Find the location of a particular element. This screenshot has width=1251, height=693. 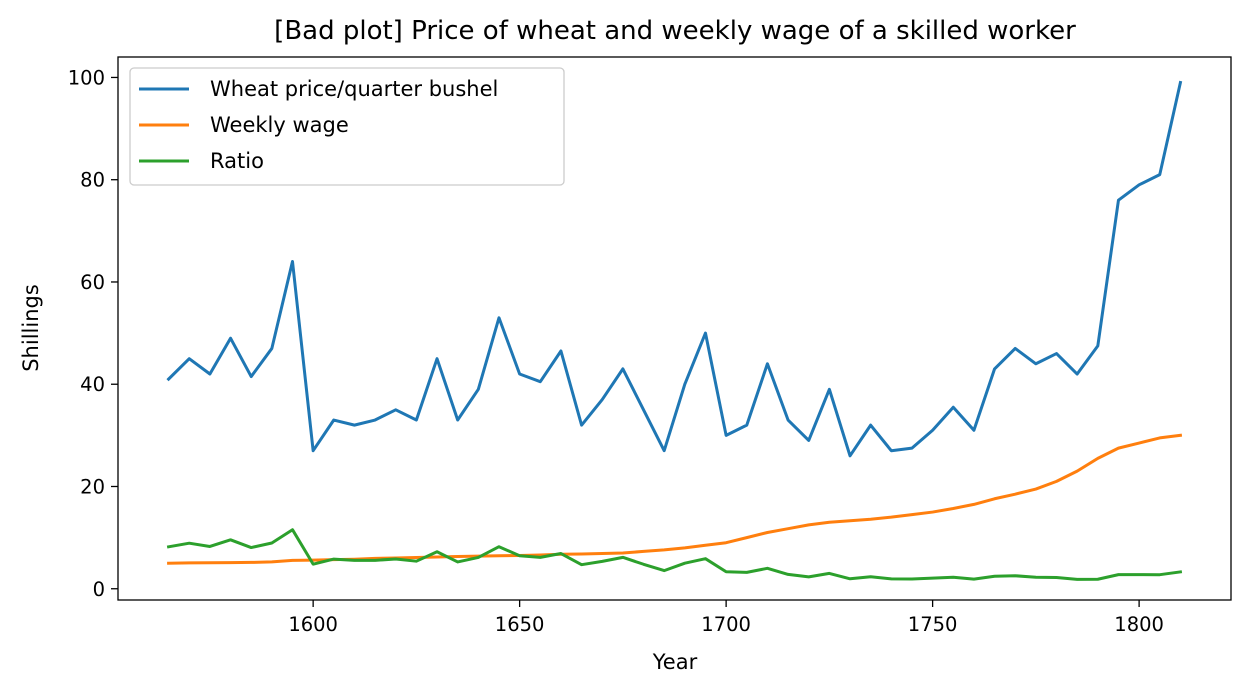

x-tick-label-3: 1750 is located at coordinates (933, 624).